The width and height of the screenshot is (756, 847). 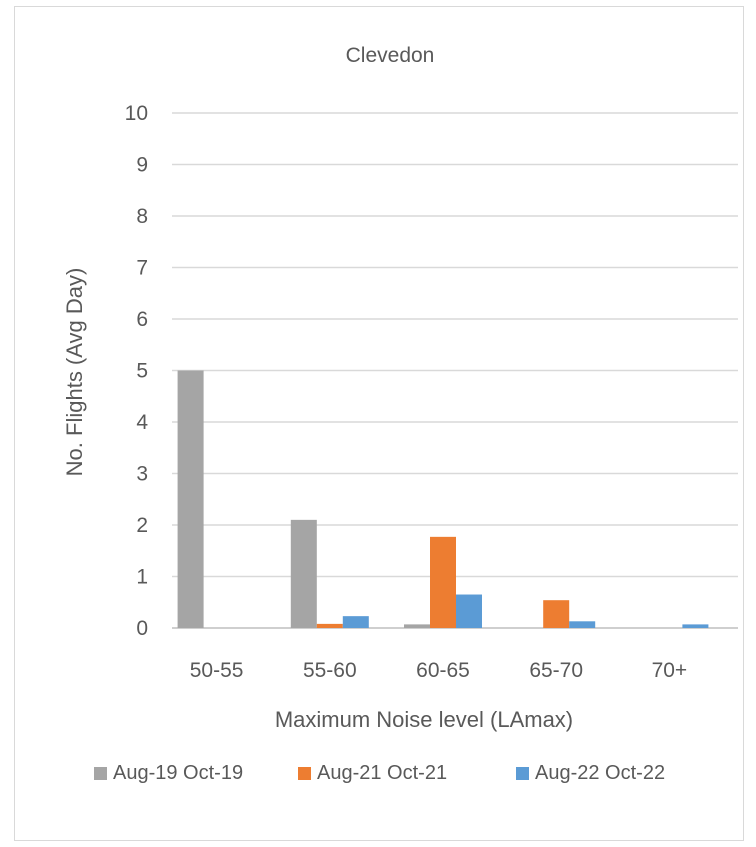 I want to click on y-tick-label: 8, so click(x=142, y=216).